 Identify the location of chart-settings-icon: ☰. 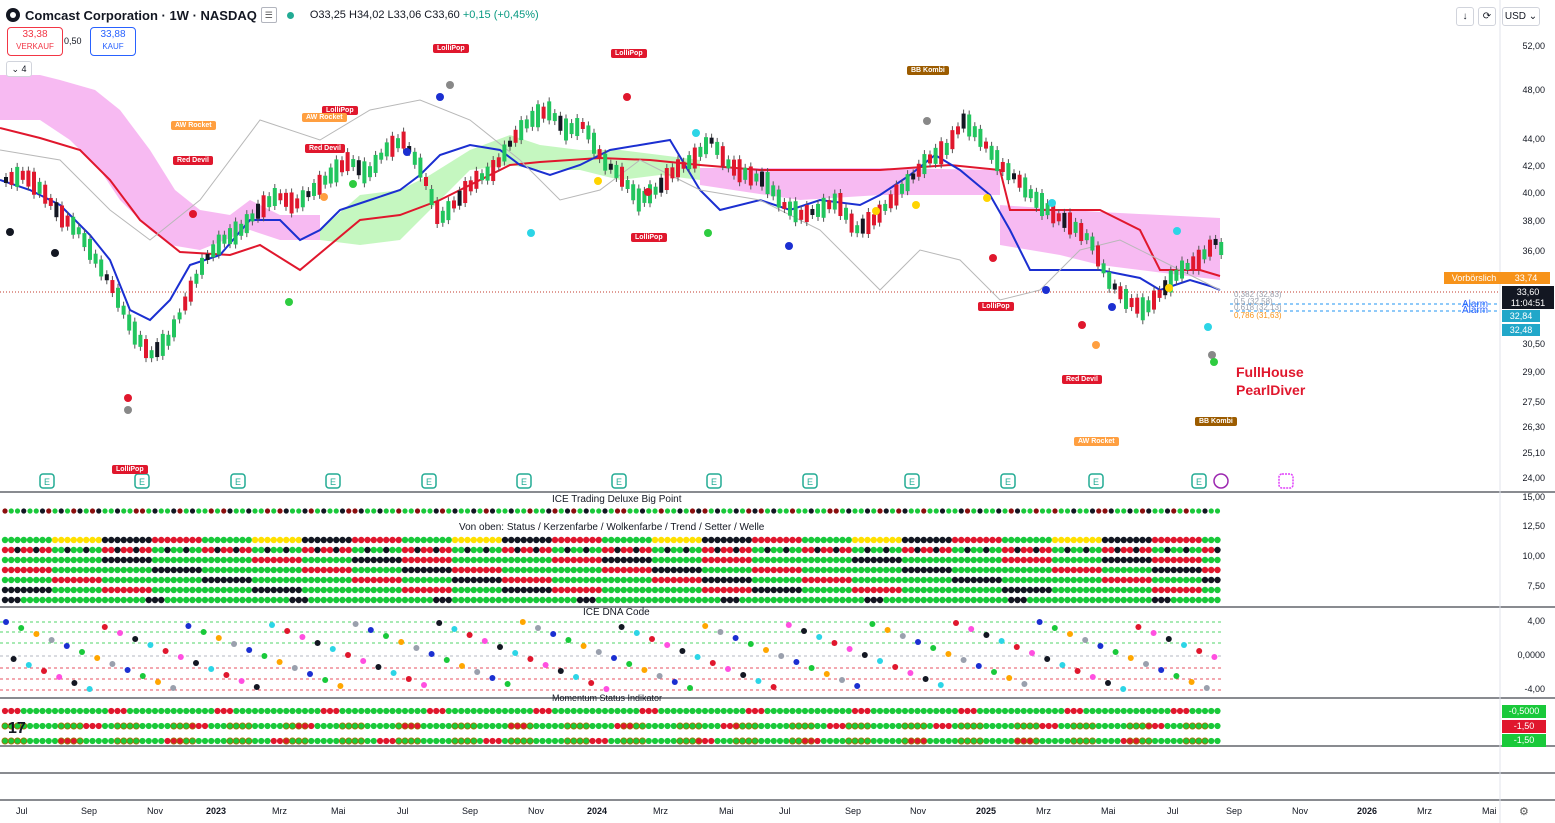
(268, 15).